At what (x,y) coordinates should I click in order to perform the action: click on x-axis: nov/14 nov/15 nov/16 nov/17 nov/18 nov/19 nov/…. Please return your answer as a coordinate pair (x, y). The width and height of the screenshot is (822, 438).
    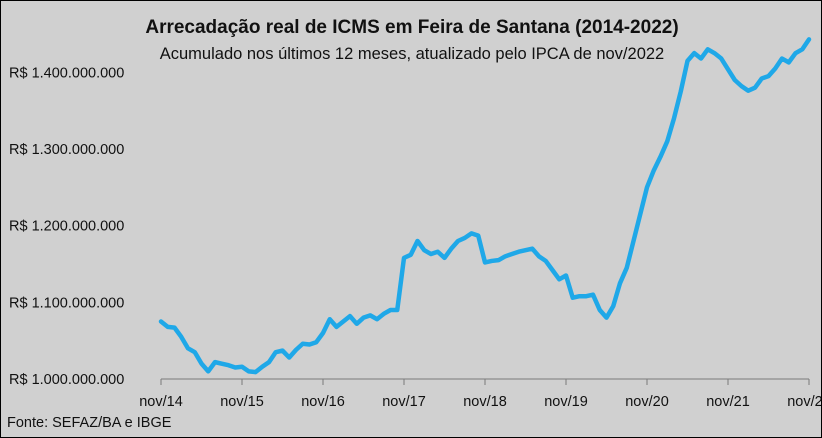
    Looking at the image, I should click on (480, 394).